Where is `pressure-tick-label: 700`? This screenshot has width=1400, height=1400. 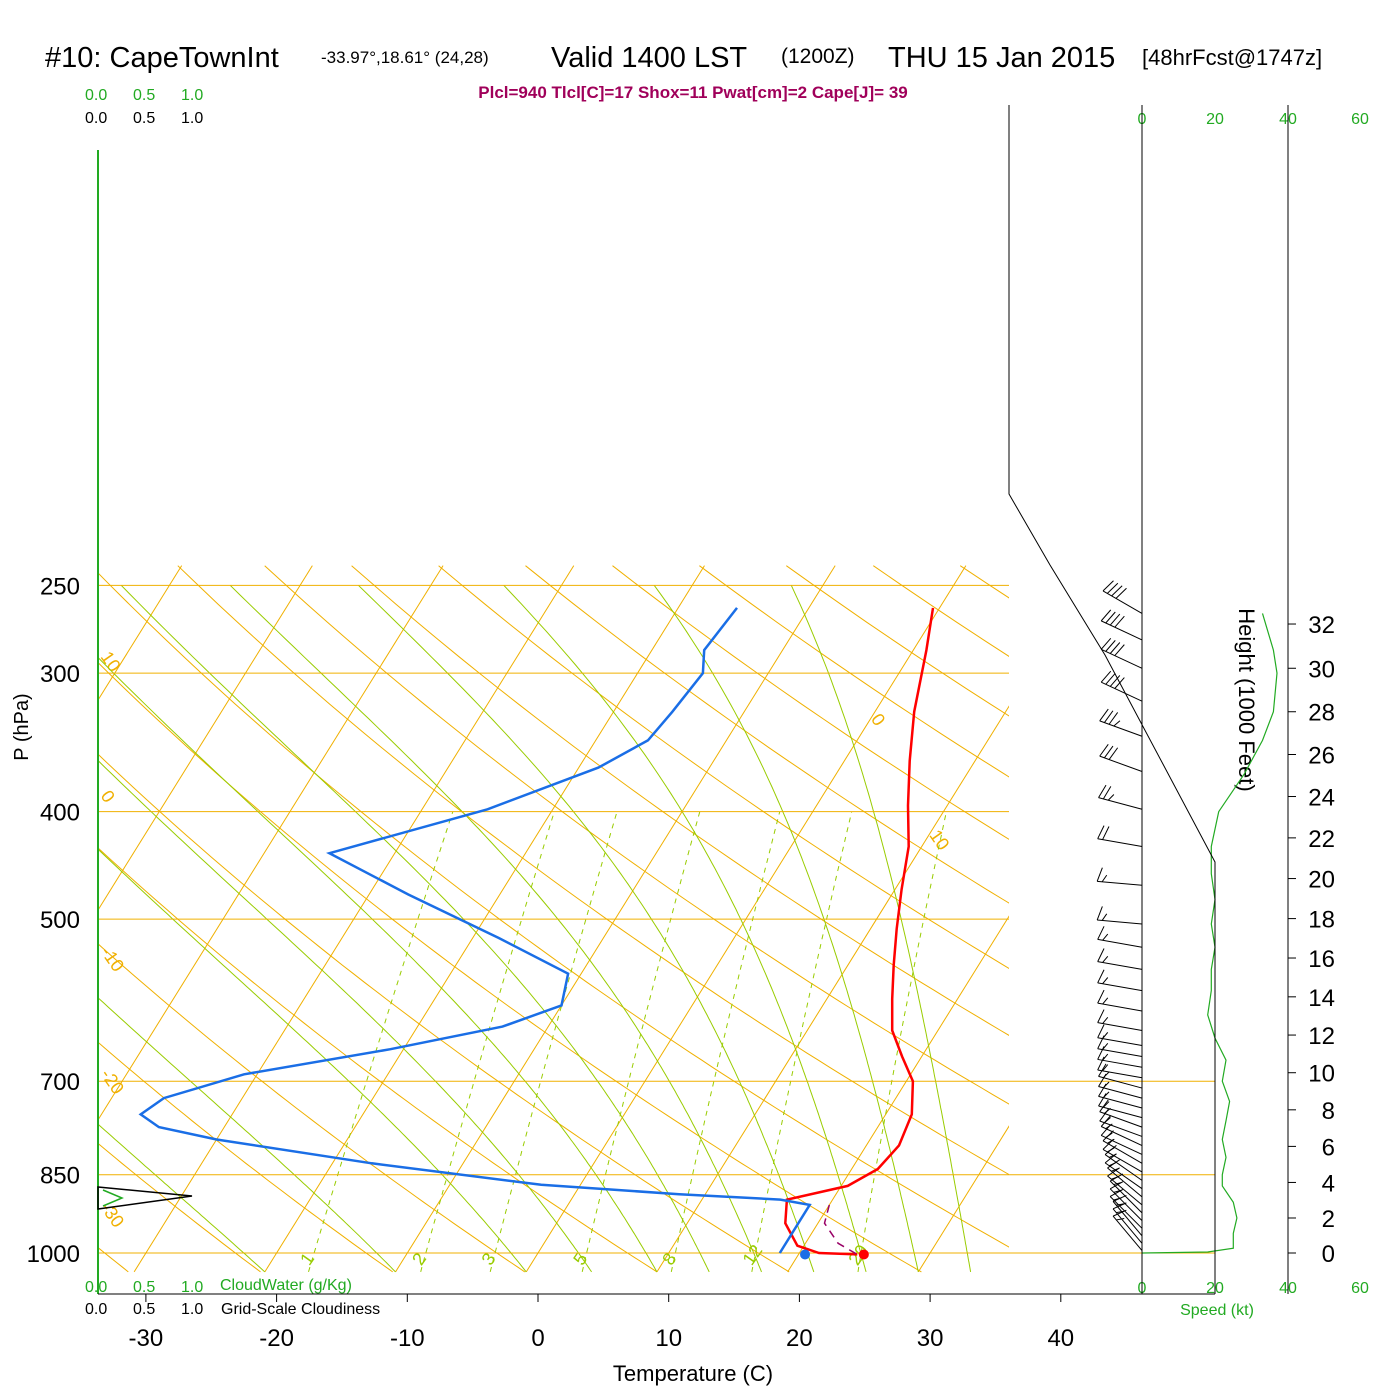
pressure-tick-label: 700 is located at coordinates (60, 1082).